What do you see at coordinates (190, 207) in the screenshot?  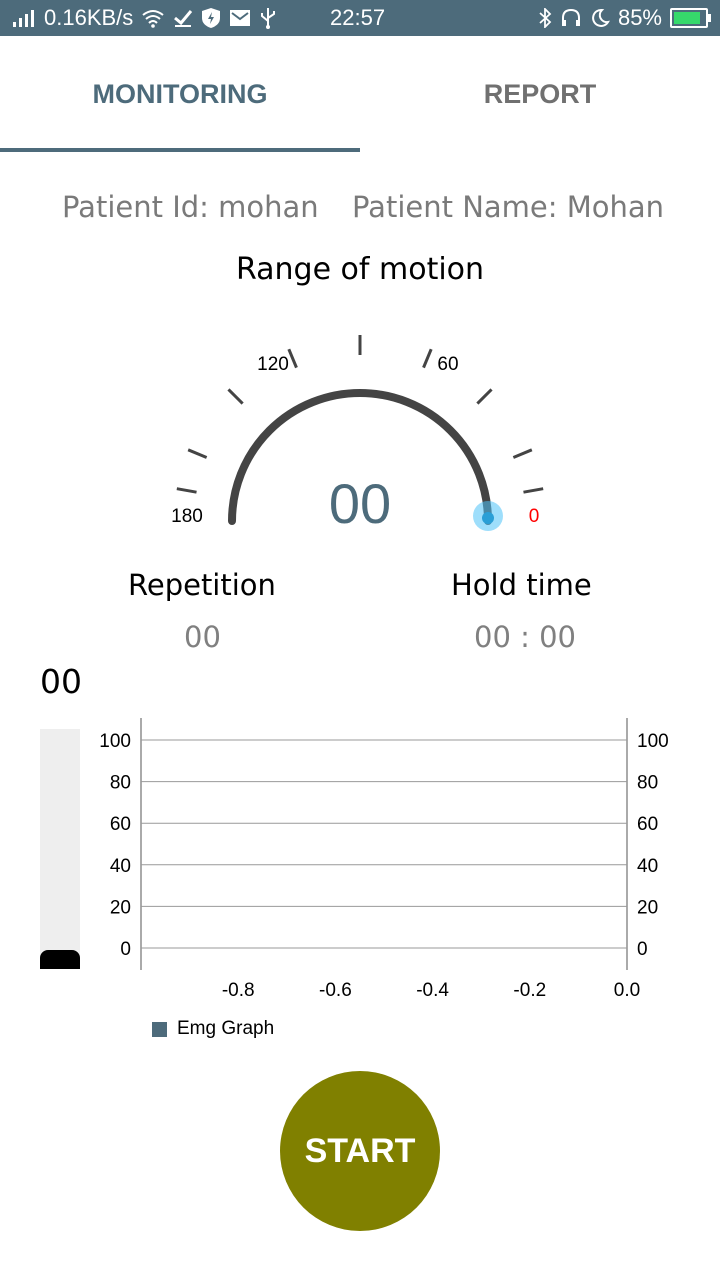 I see `patient-id: Patient Id: mohan` at bounding box center [190, 207].